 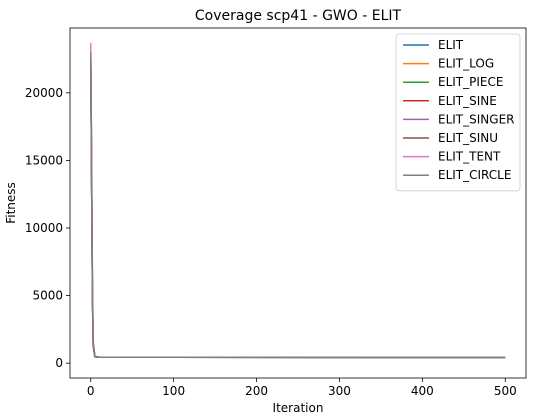 What do you see at coordinates (474, 175) in the screenshot?
I see `legend-entry-label: ELIT_CIRCLE` at bounding box center [474, 175].